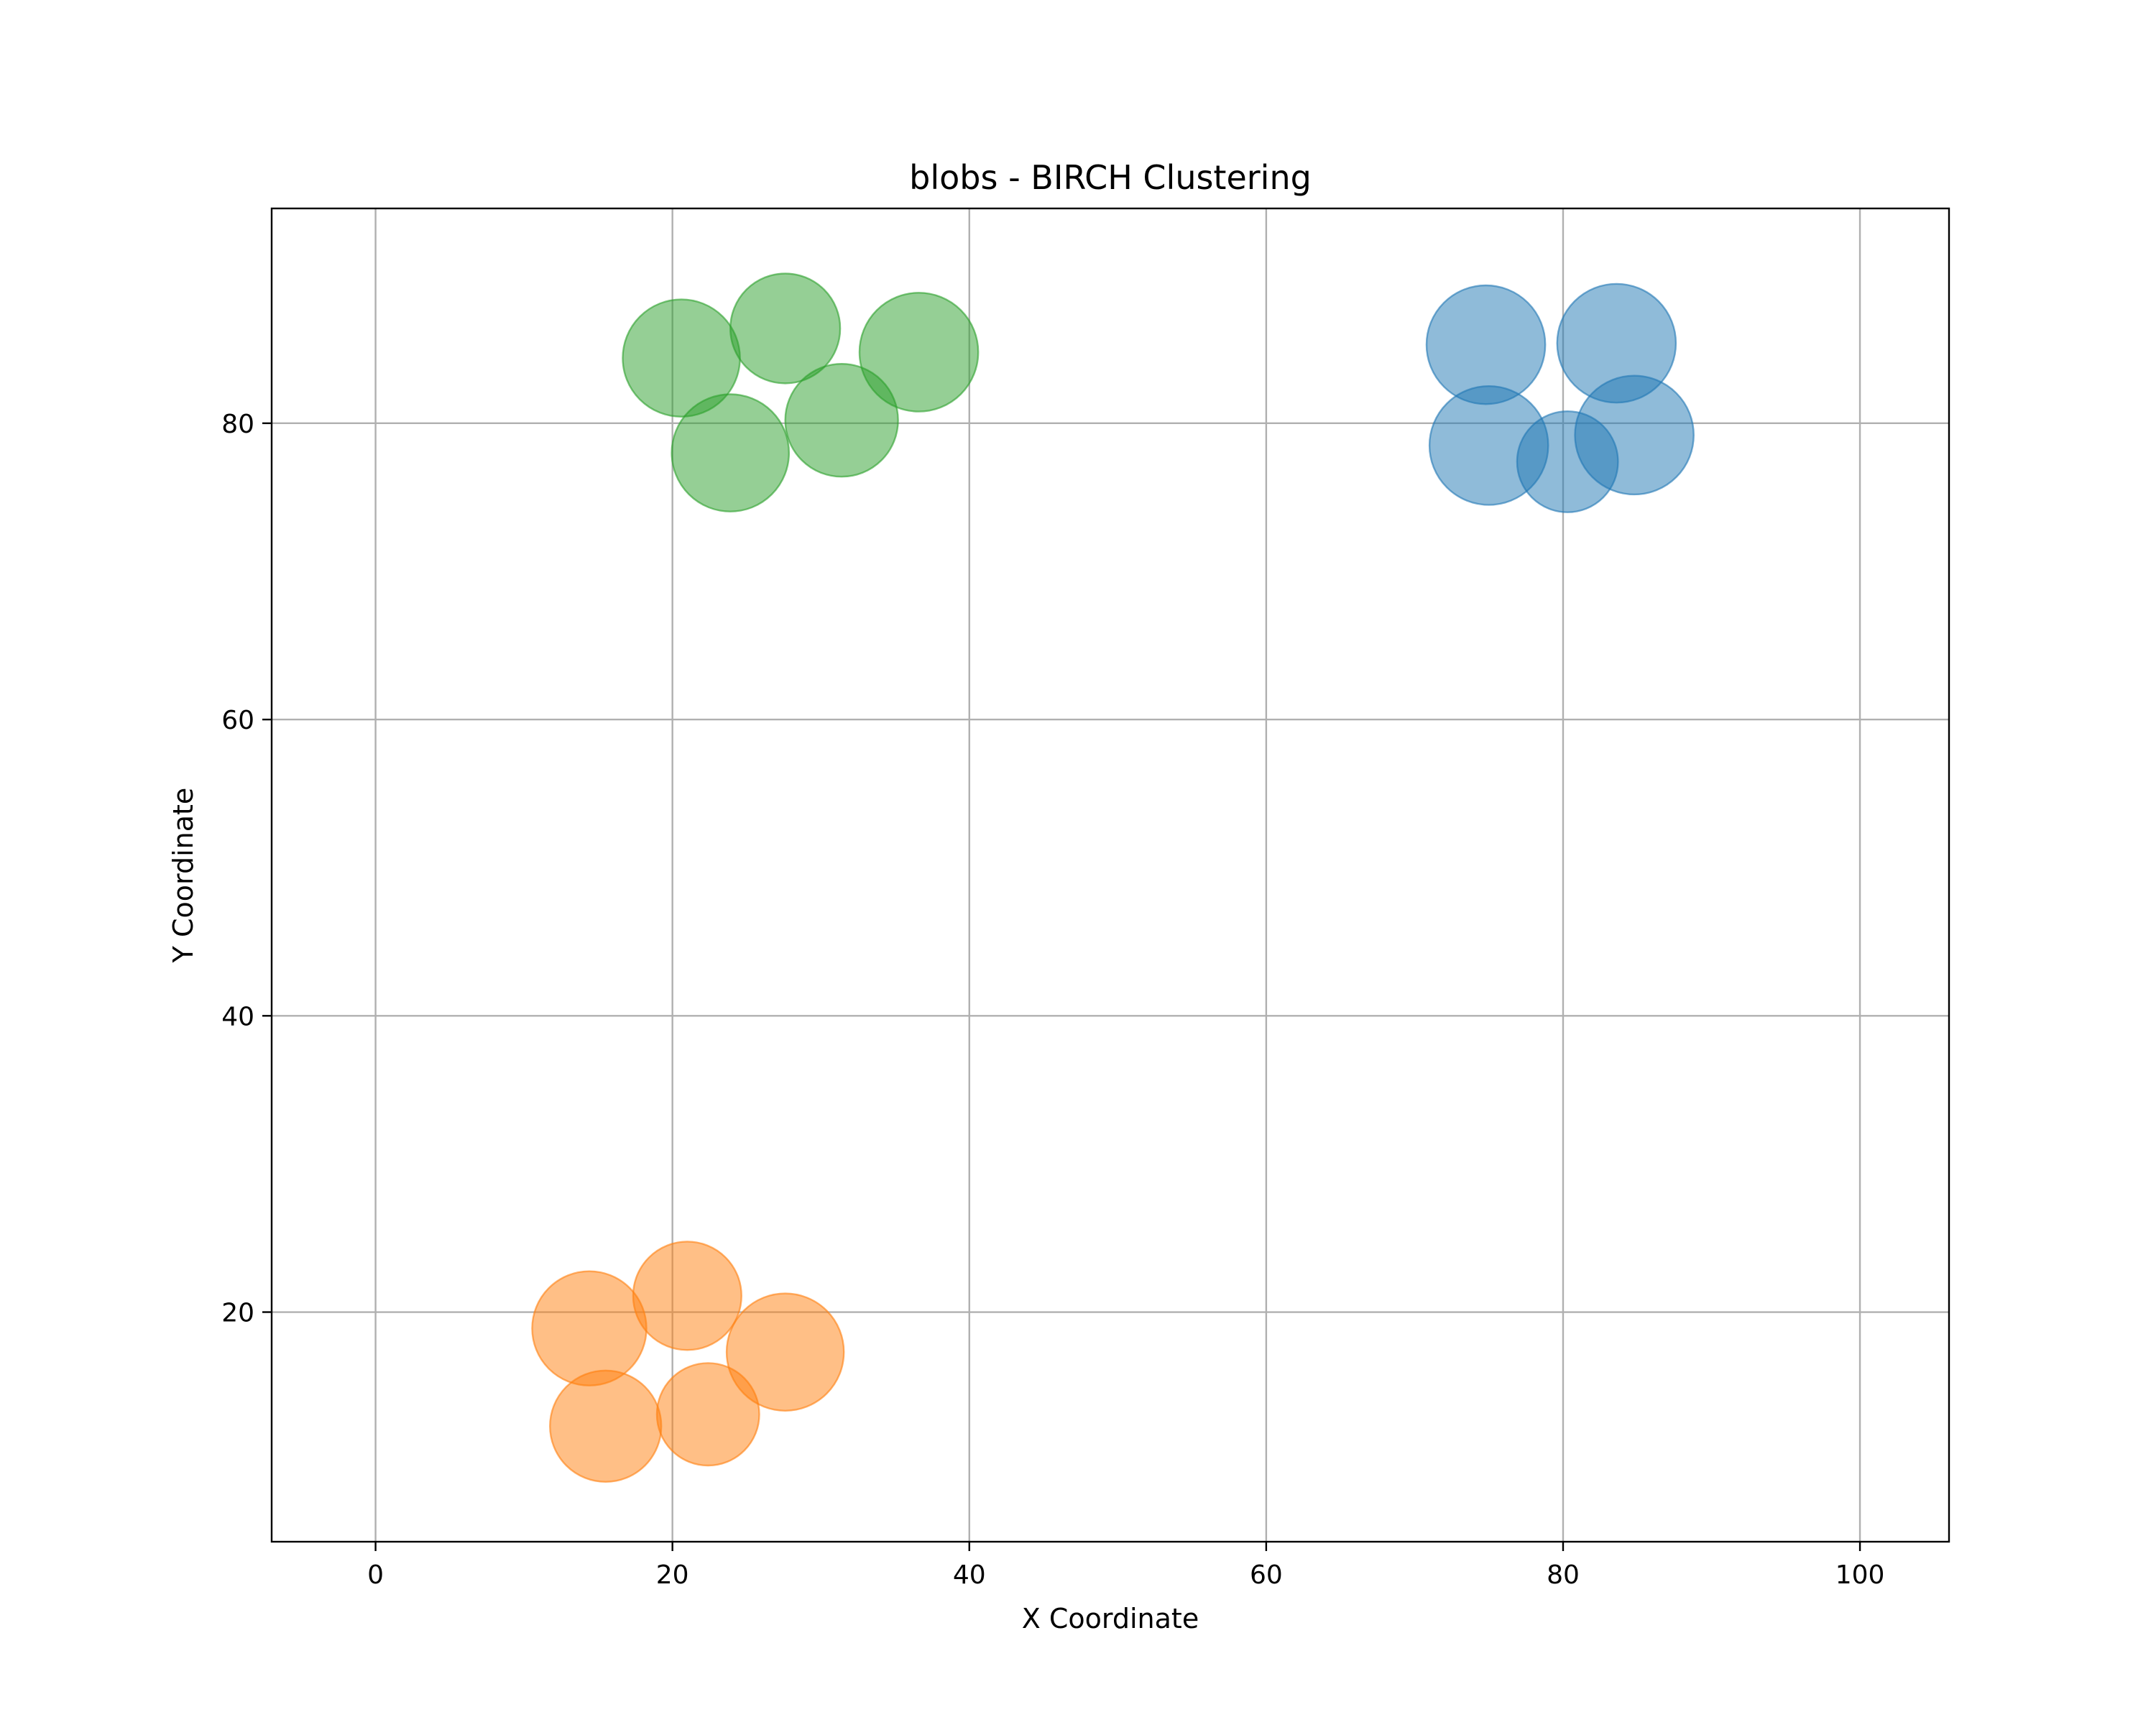 The height and width of the screenshot is (1725, 2156). What do you see at coordinates (183, 876) in the screenshot?
I see `y-axis-label: Y Coordinate` at bounding box center [183, 876].